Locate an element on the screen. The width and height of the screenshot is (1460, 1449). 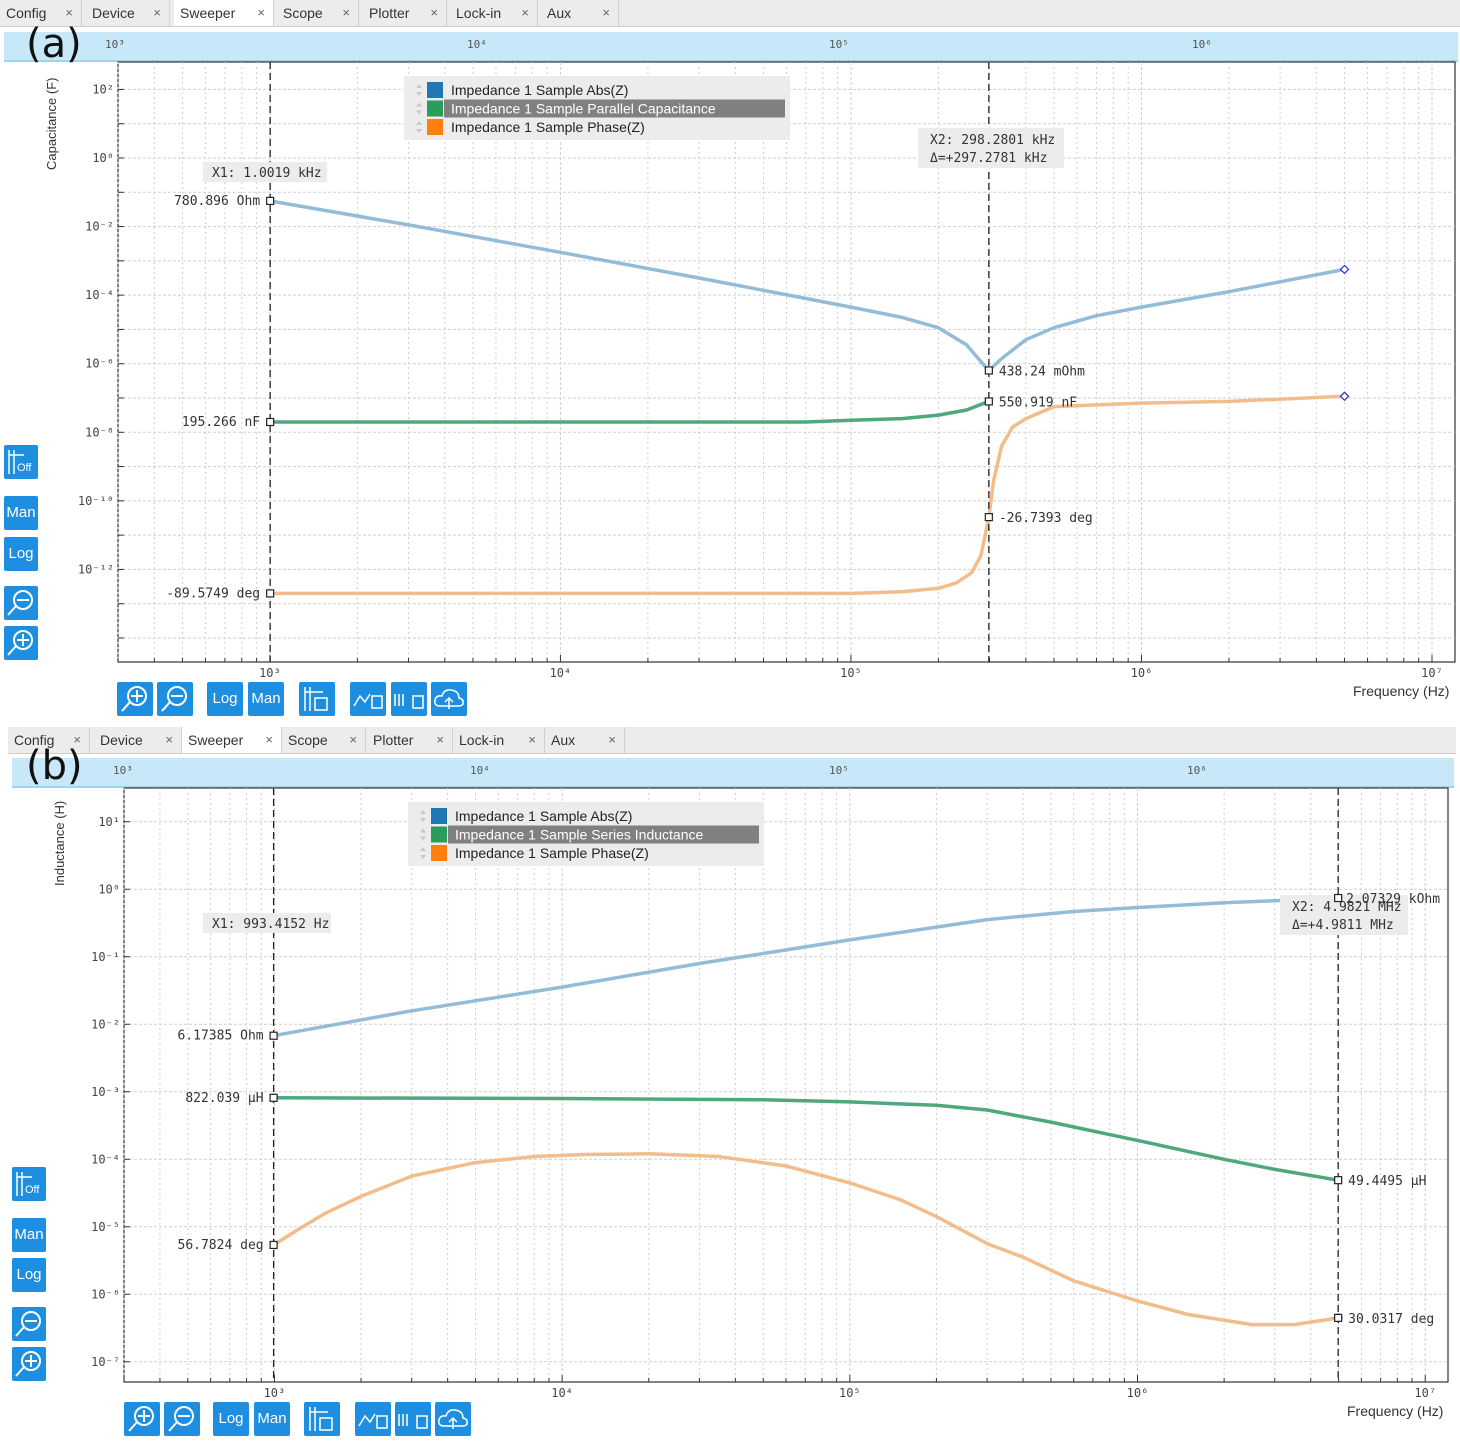
x-tick-label: 10⁵ is located at coordinates (851, 673).